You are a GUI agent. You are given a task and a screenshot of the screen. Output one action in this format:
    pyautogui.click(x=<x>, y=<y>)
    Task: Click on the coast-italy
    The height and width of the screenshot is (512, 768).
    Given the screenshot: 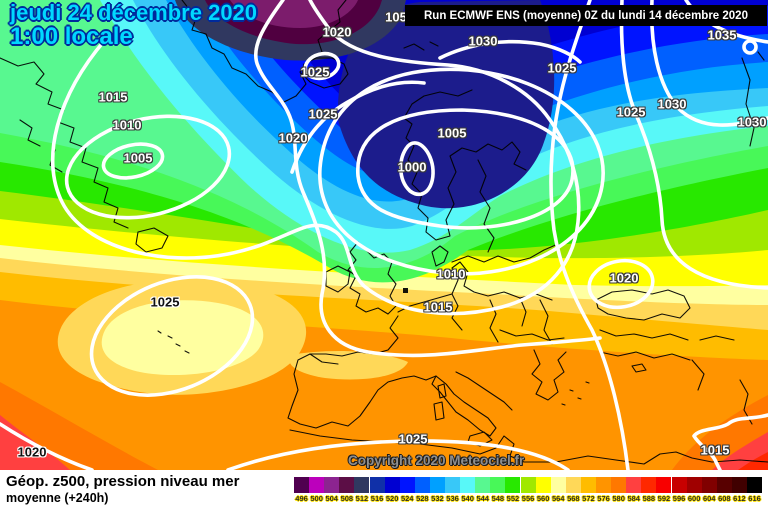 What is the action you would take?
    pyautogui.click(x=464, y=406)
    